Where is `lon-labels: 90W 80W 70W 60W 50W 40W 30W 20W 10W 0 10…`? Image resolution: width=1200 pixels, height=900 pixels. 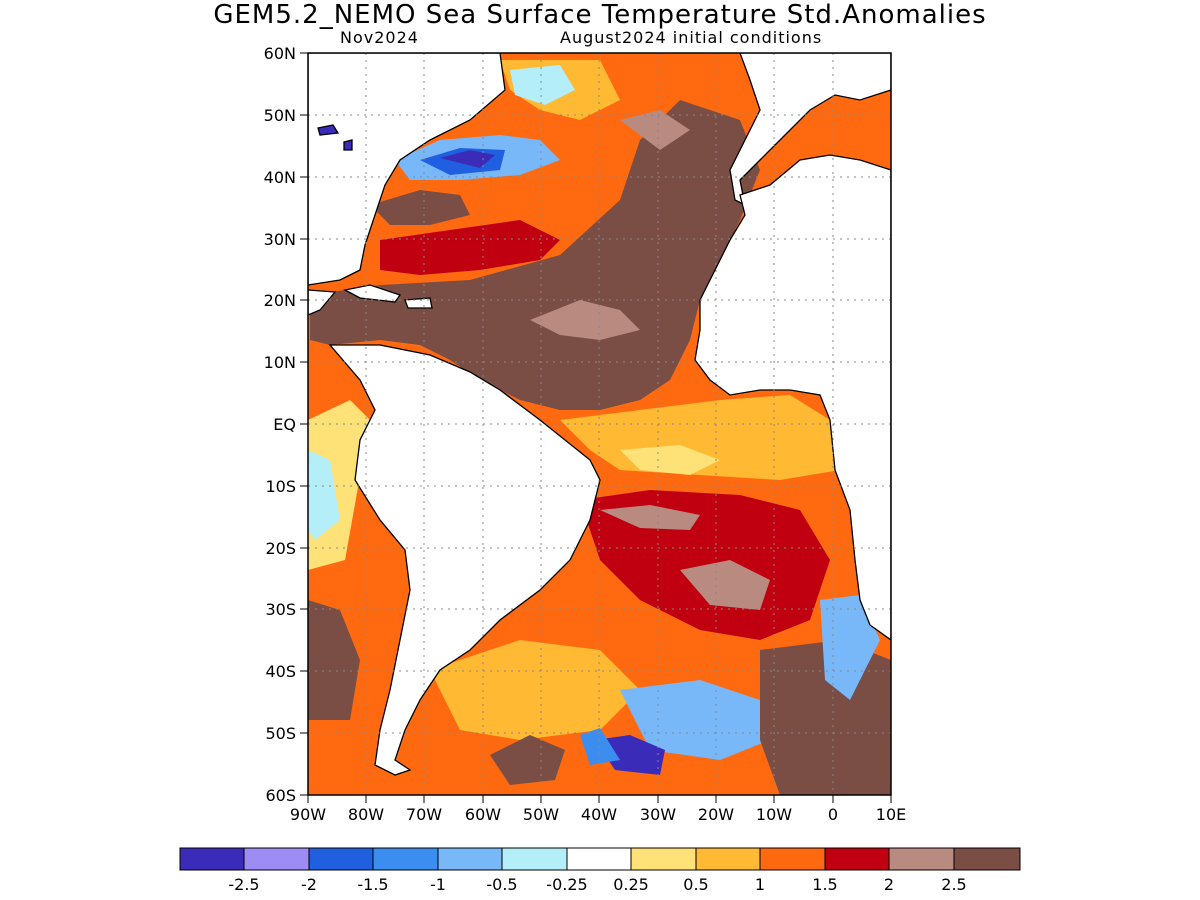 lon-labels: 90W 80W 70W 60W 50W 40W 30W 20W 10W 0 10… is located at coordinates (598, 814).